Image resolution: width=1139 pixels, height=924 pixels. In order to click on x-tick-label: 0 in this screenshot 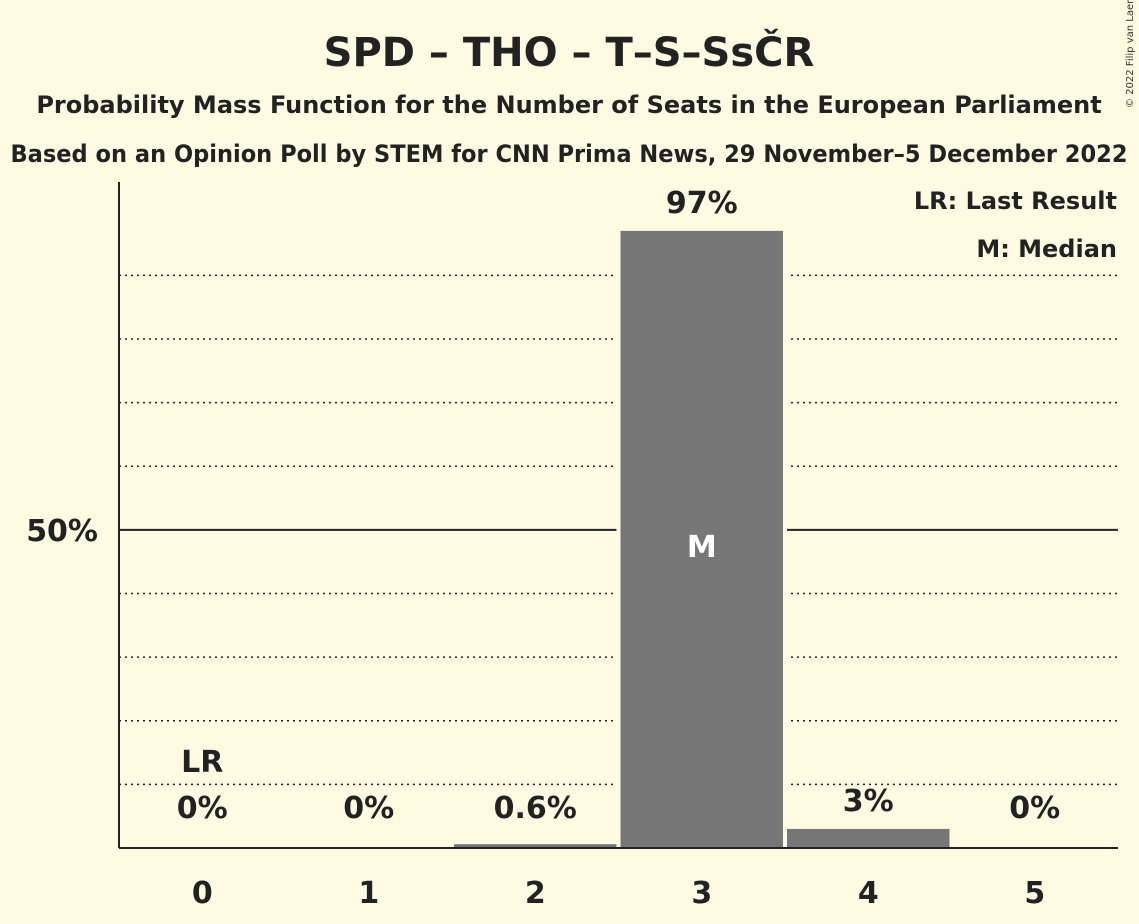, I will do `click(202, 893)`.